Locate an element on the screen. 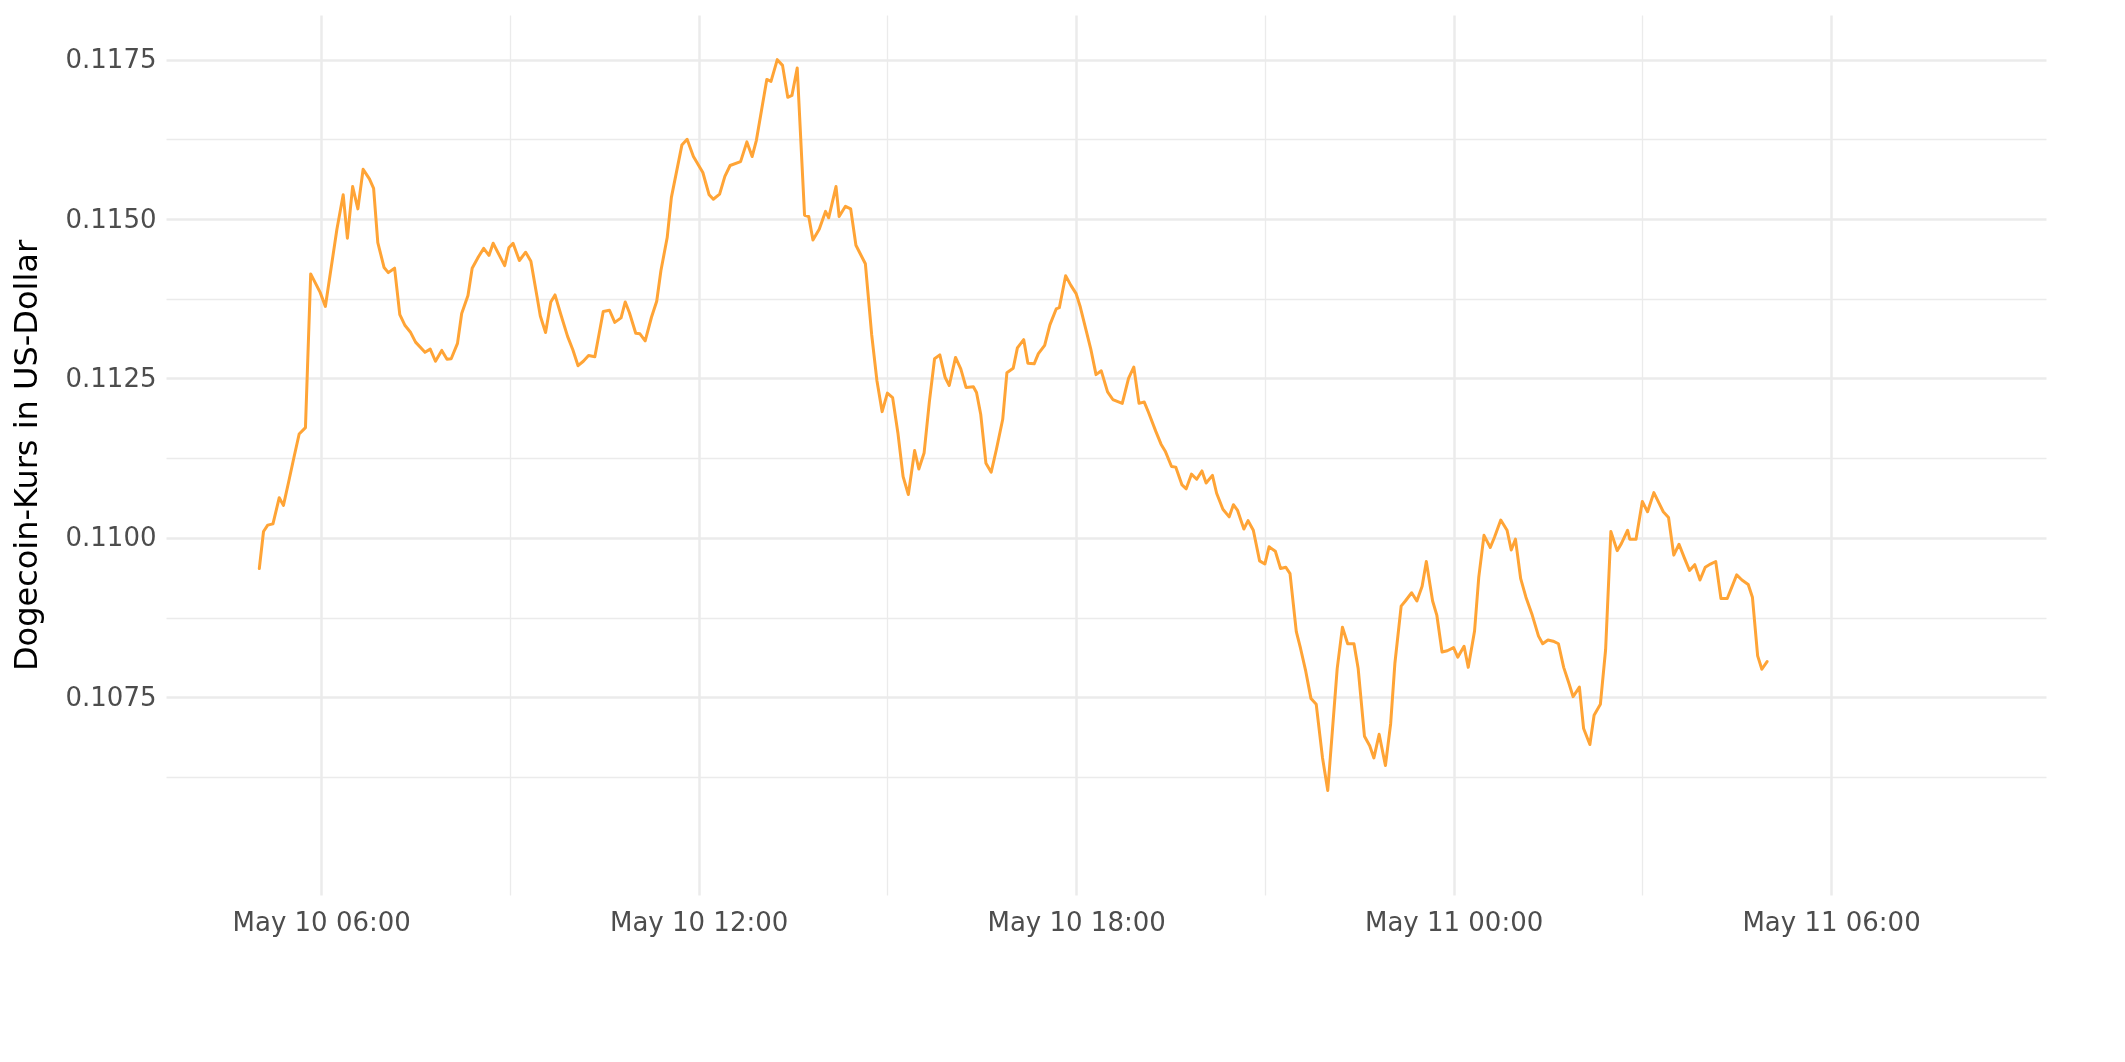 This screenshot has height=1062, width=2125. y-tick-label: 0.1175 is located at coordinates (111, 59).